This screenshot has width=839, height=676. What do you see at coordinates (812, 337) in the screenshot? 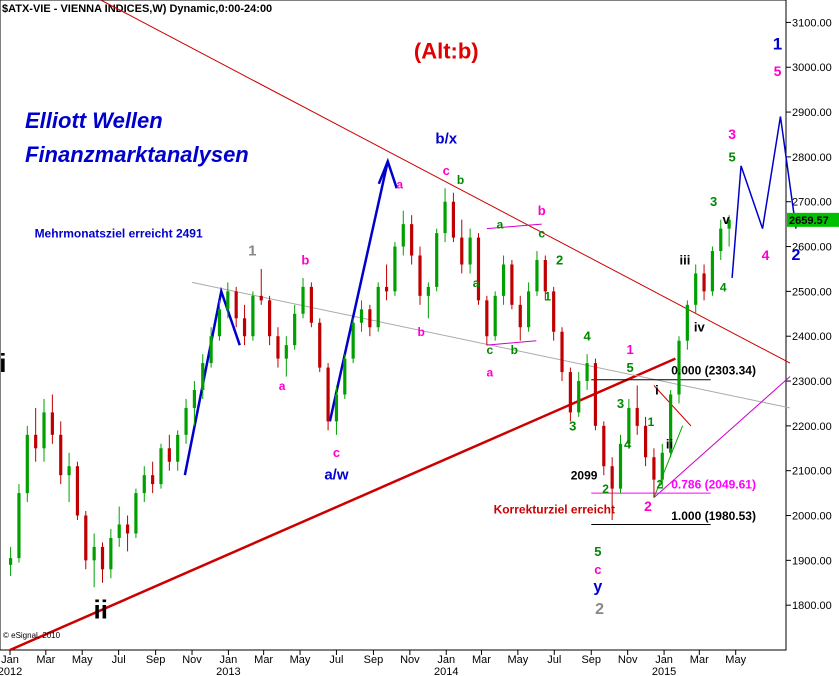
I see `y-tick-label: 2400.00` at bounding box center [812, 337].